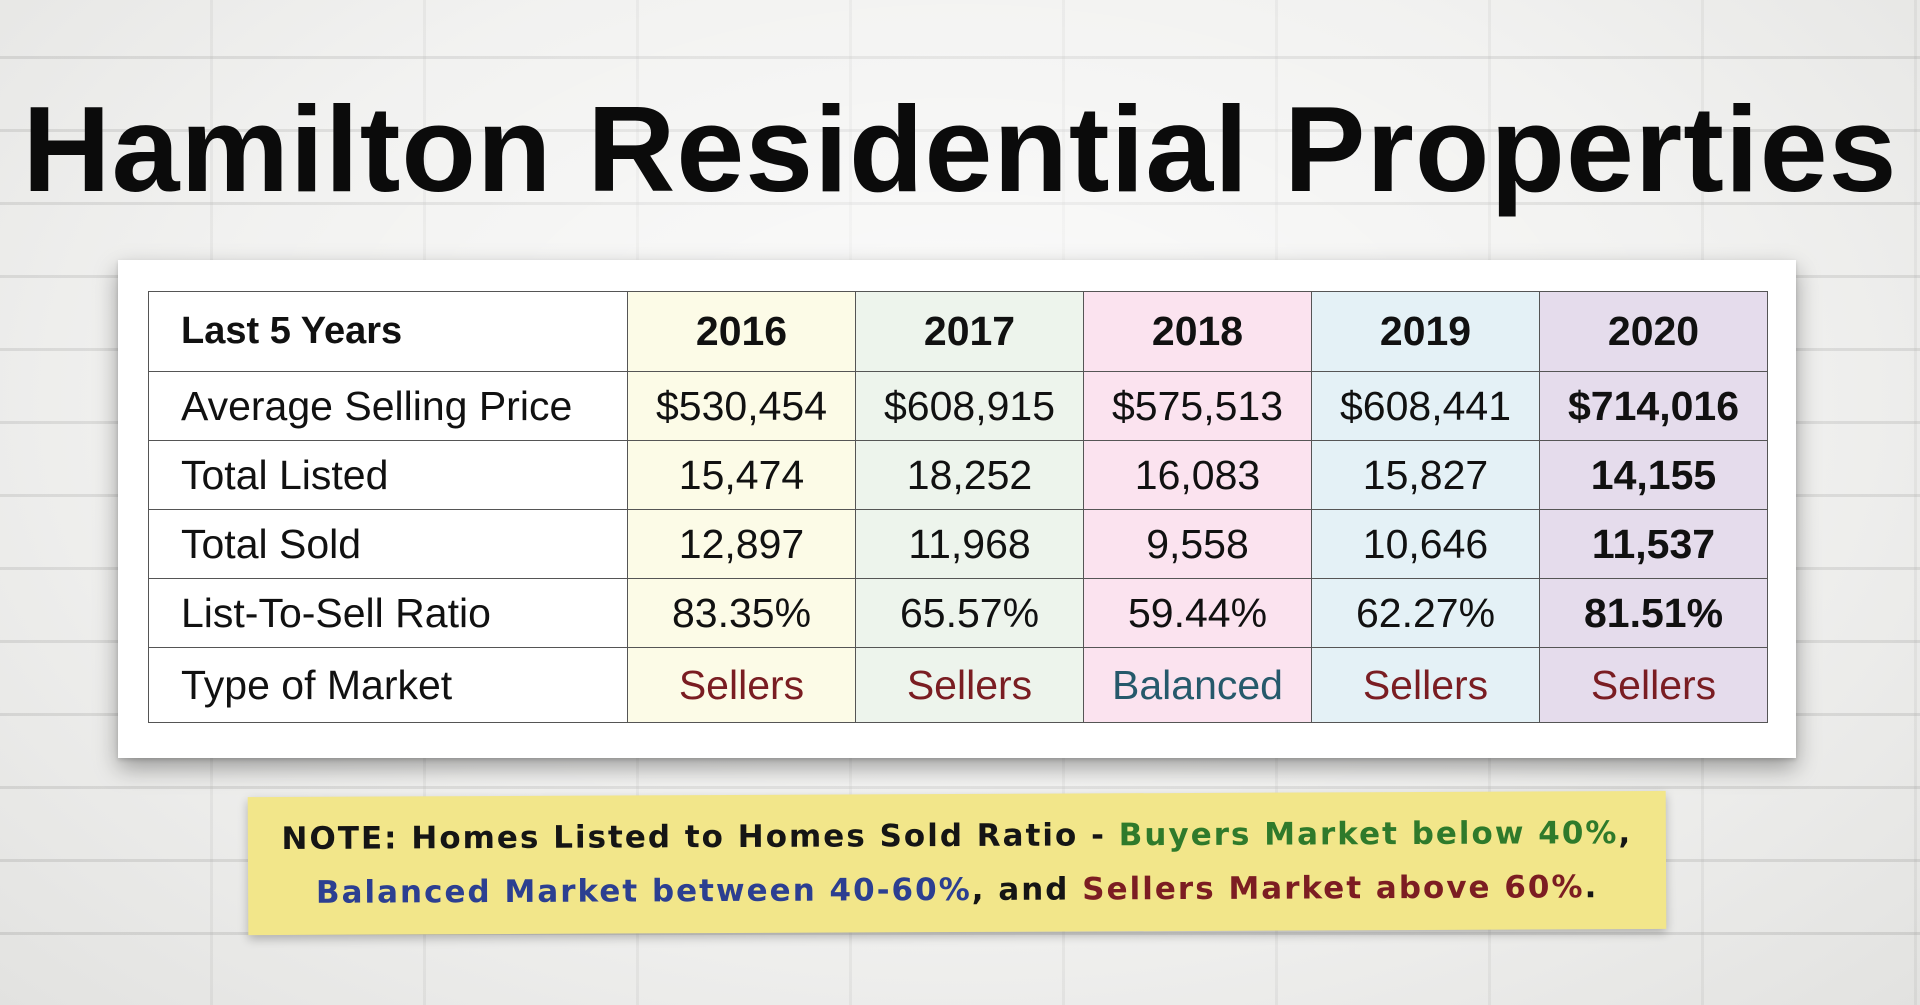 The image size is (1920, 1005). I want to click on table-cell: $608,915, so click(969, 406).